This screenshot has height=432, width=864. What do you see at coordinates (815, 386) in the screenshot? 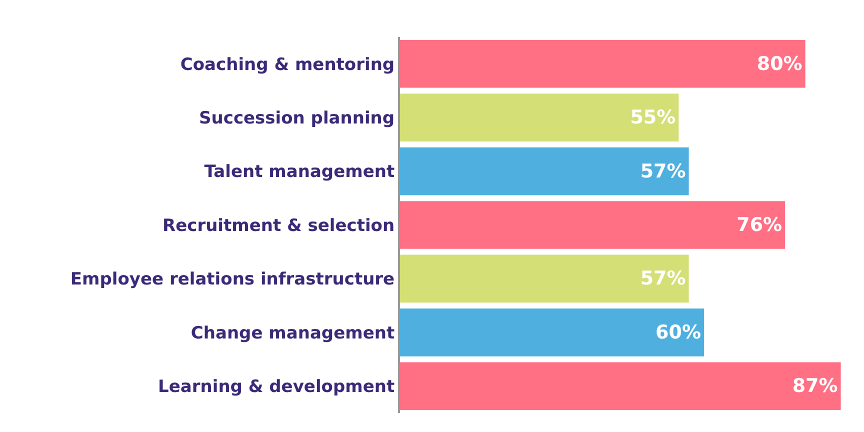
I see `data-label: 87%` at bounding box center [815, 386].